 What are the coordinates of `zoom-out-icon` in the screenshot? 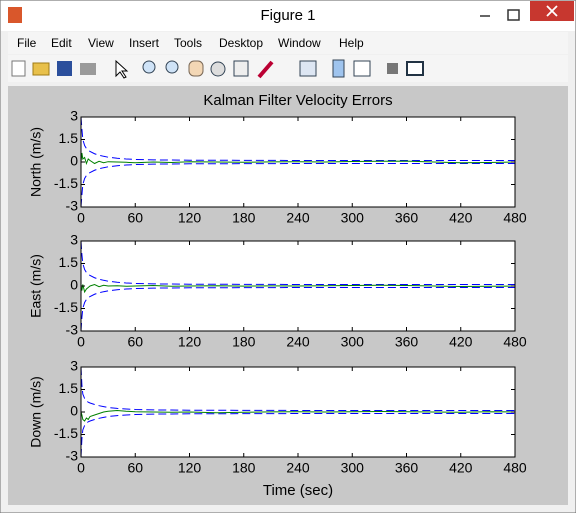 It's located at (172, 67).